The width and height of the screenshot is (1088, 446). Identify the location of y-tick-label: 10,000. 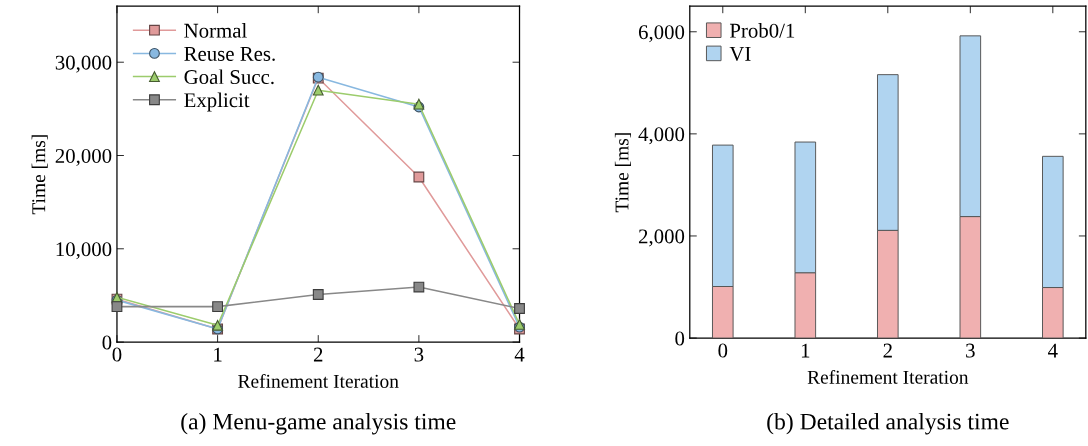
(84, 251).